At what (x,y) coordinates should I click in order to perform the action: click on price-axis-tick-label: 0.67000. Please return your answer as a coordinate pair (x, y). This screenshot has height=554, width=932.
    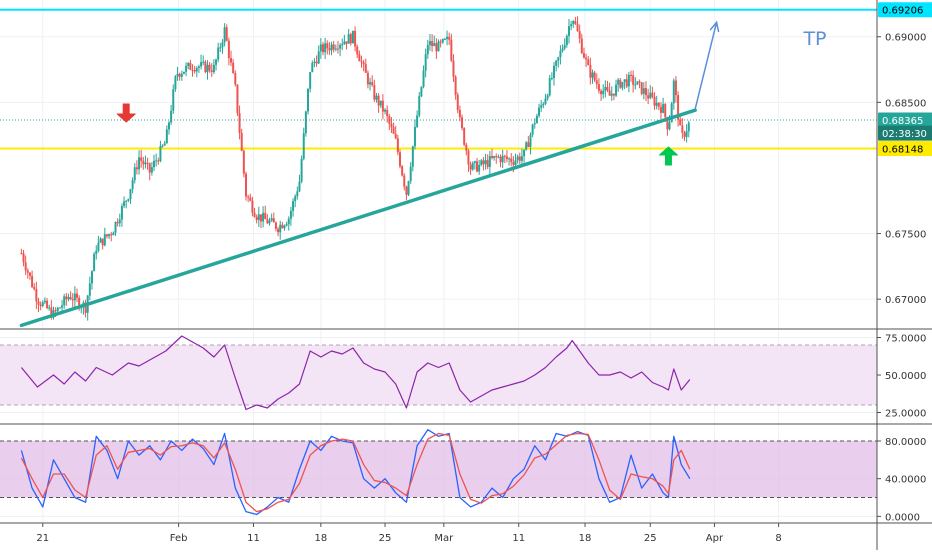
    Looking at the image, I should click on (905, 300).